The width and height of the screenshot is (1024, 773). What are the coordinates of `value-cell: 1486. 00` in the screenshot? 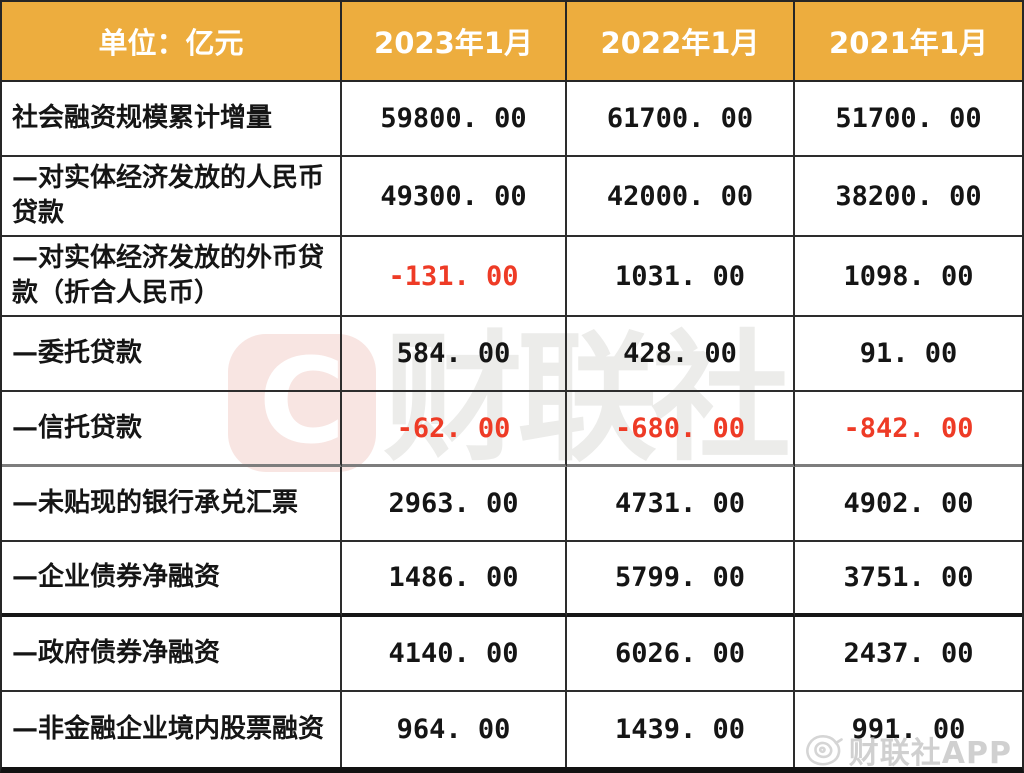 It's located at (454, 580).